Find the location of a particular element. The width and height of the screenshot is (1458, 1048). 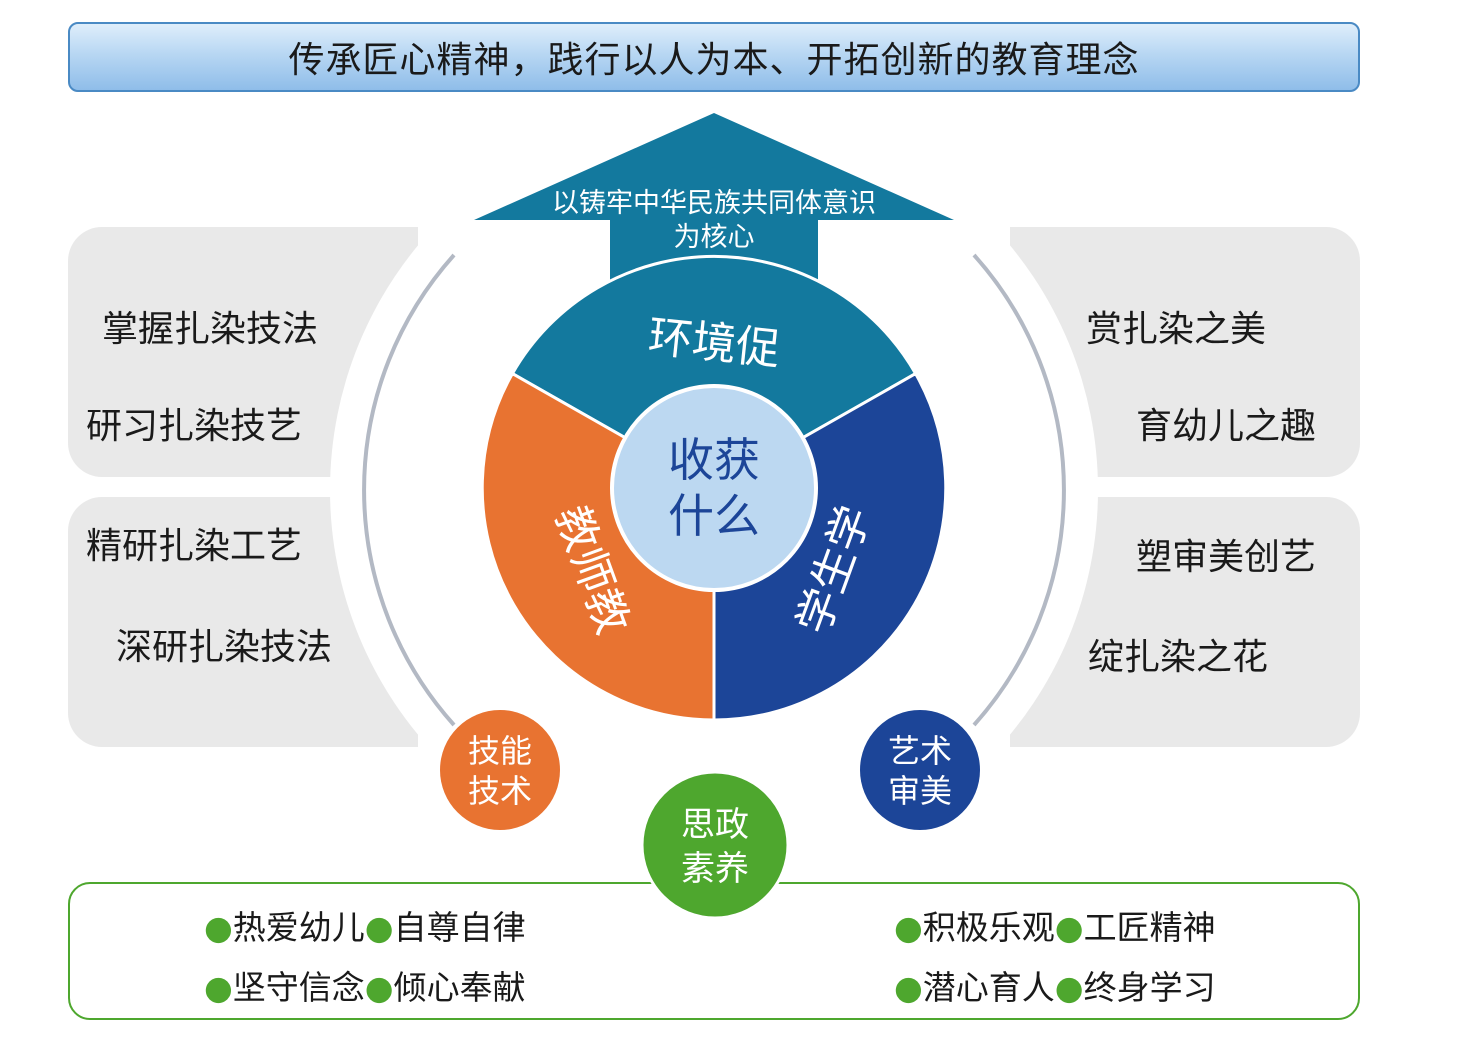

trait-item: 自尊自律 is located at coordinates (459, 927).